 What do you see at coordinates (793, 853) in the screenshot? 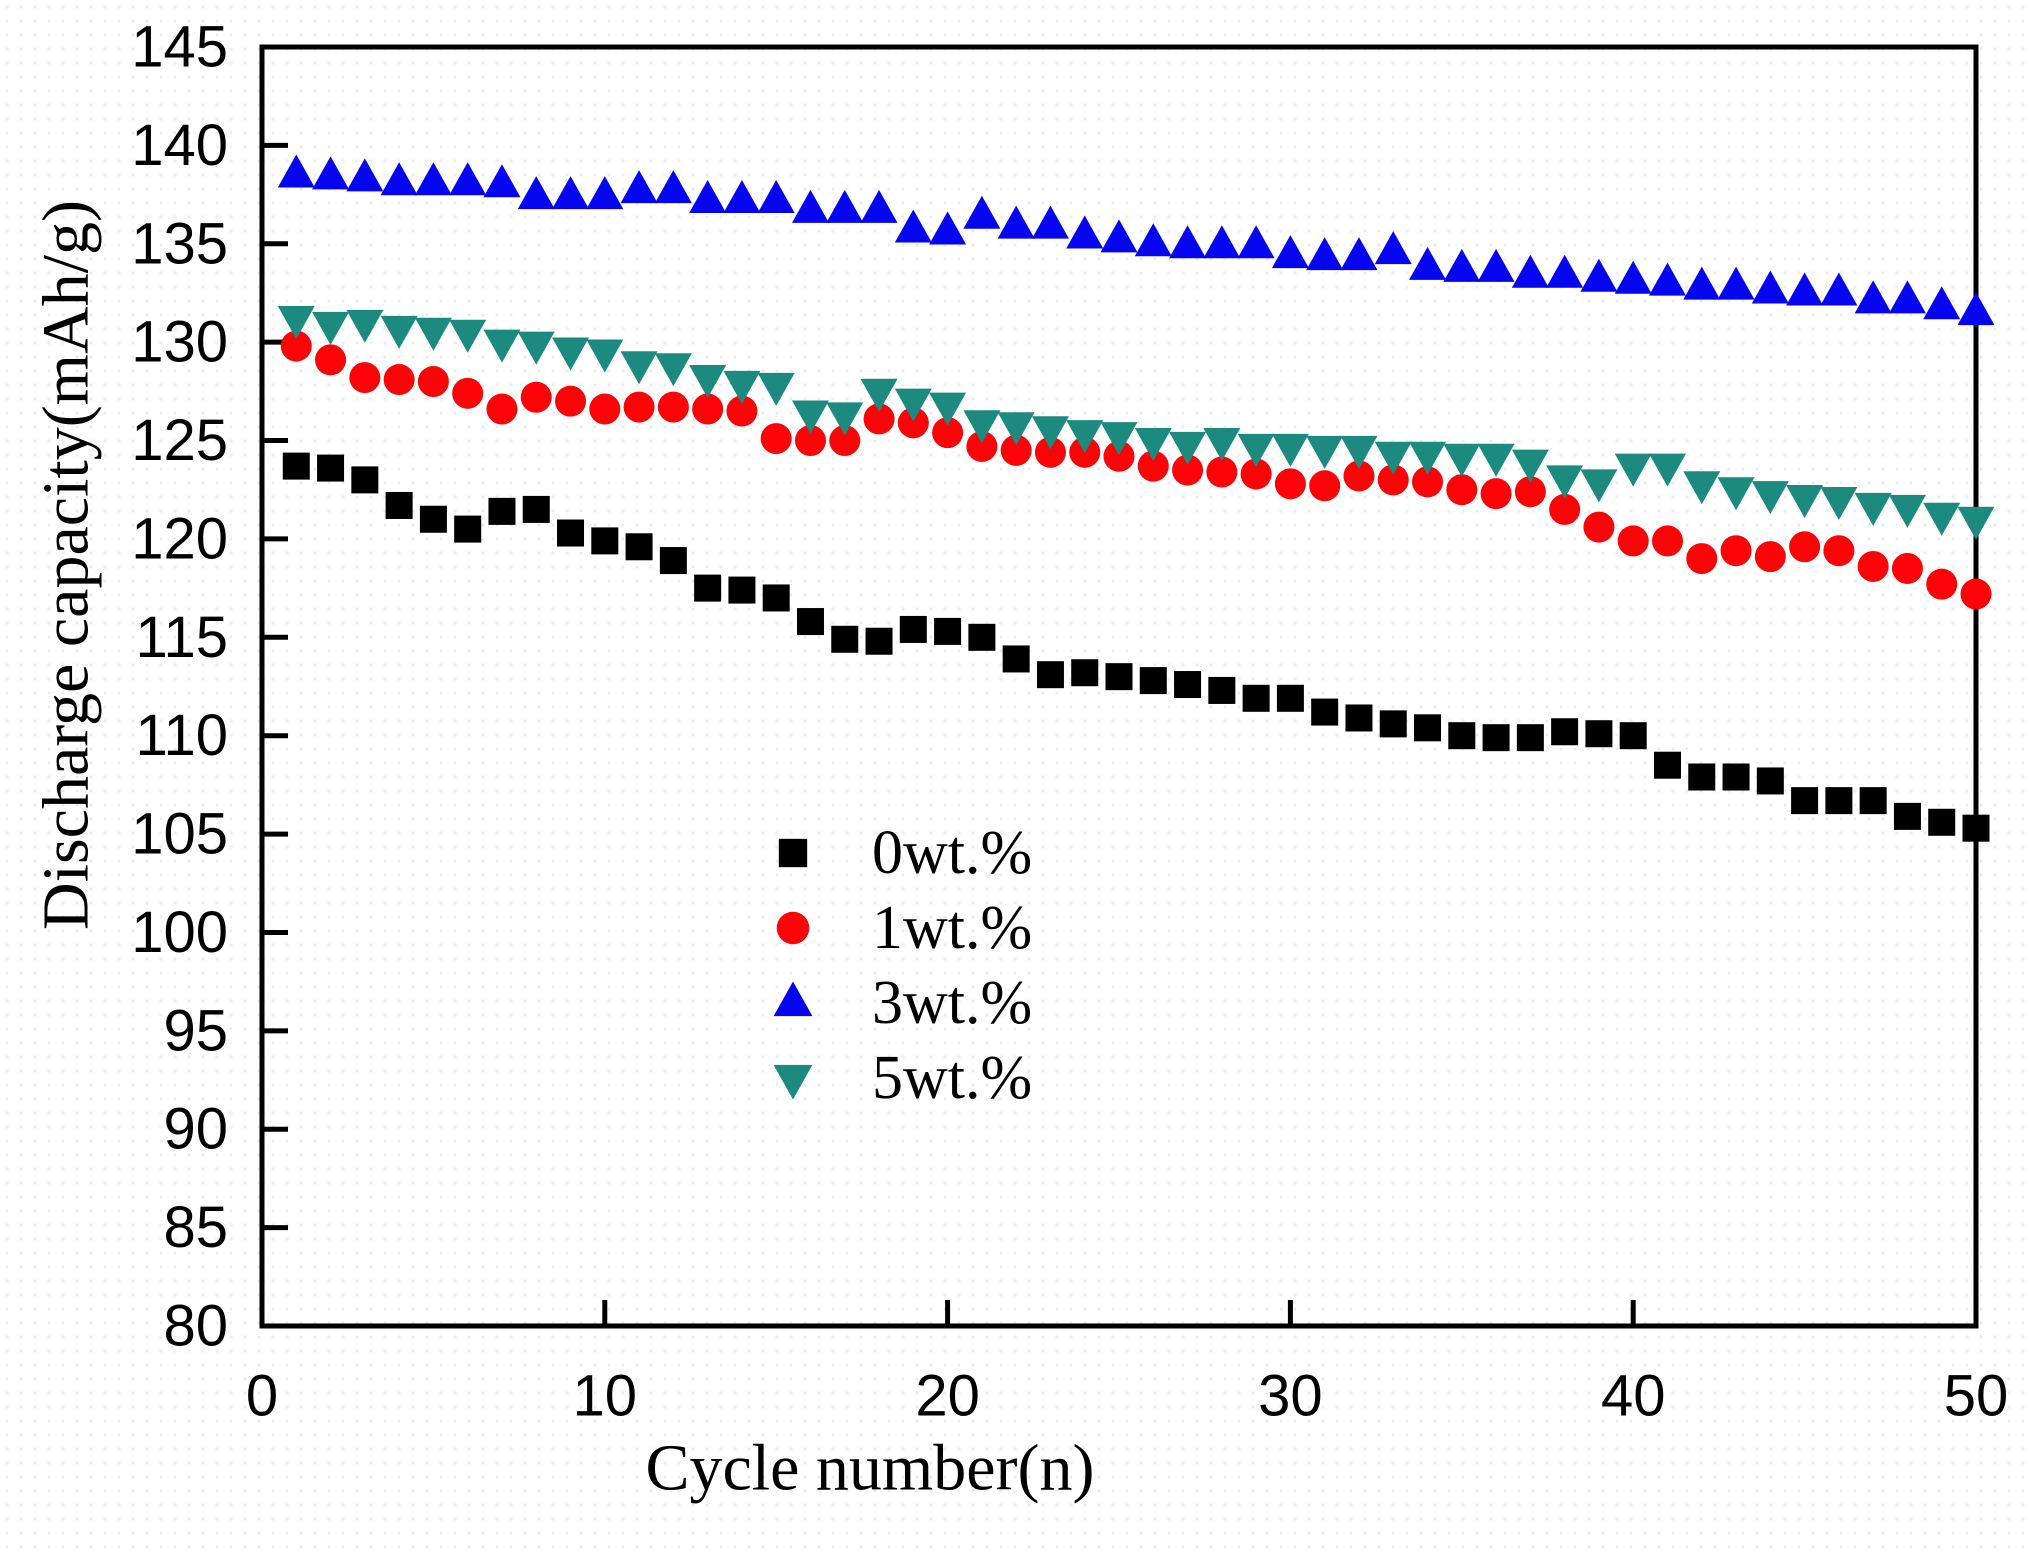
I see `legend-marker-0wt` at bounding box center [793, 853].